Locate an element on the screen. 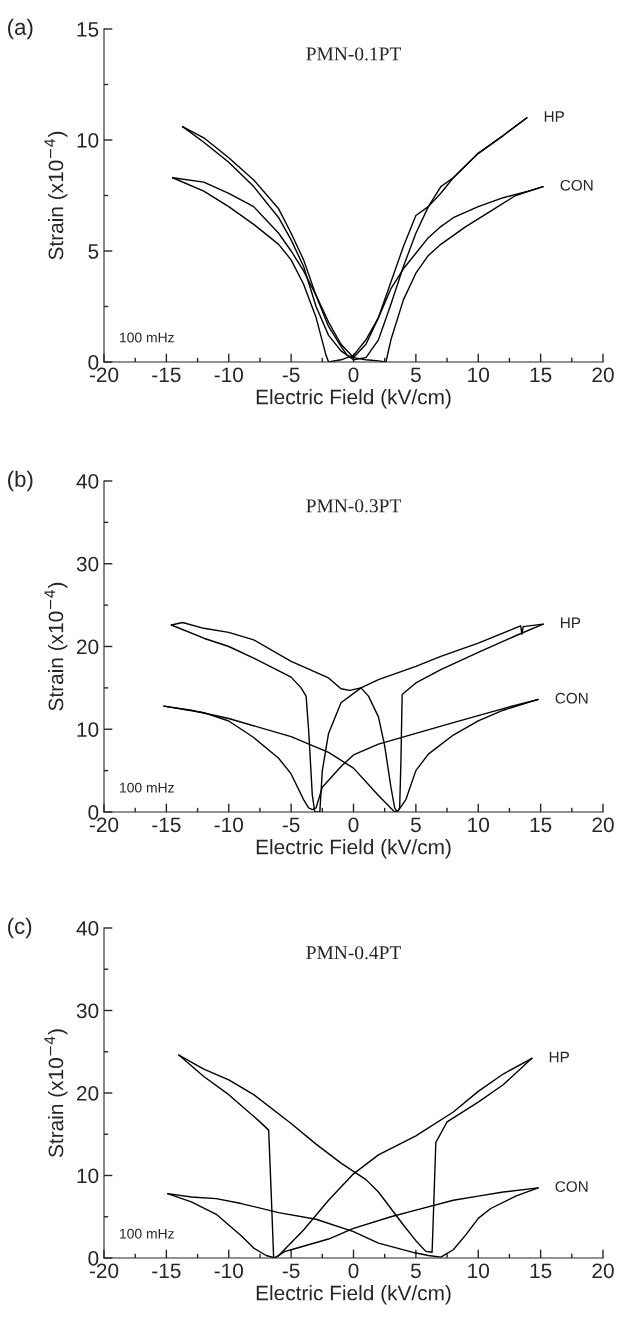  text: (a) is located at coordinates (20, 29).